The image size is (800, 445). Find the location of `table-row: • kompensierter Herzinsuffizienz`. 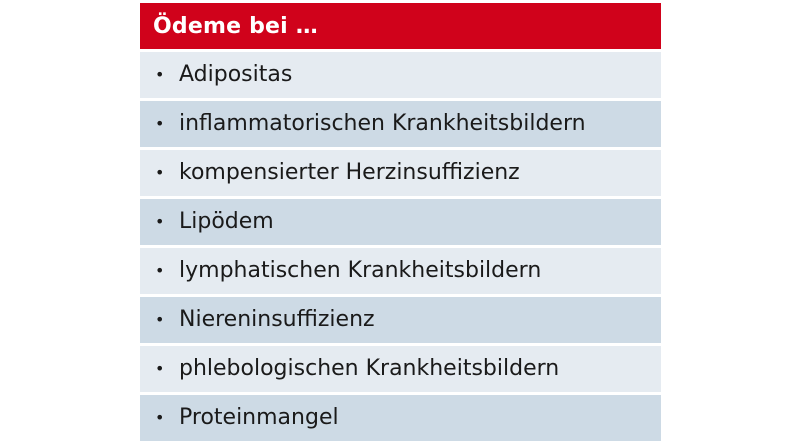

table-row: • kompensierter Herzinsuffizienz is located at coordinates (400, 172).